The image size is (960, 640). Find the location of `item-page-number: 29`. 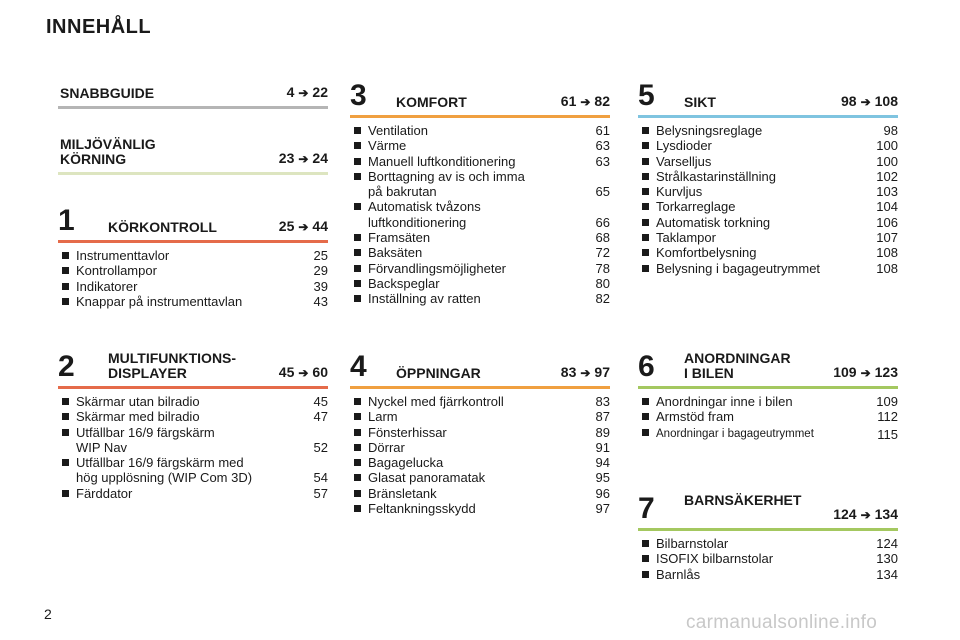

item-page-number: 29 is located at coordinates (320, 271).